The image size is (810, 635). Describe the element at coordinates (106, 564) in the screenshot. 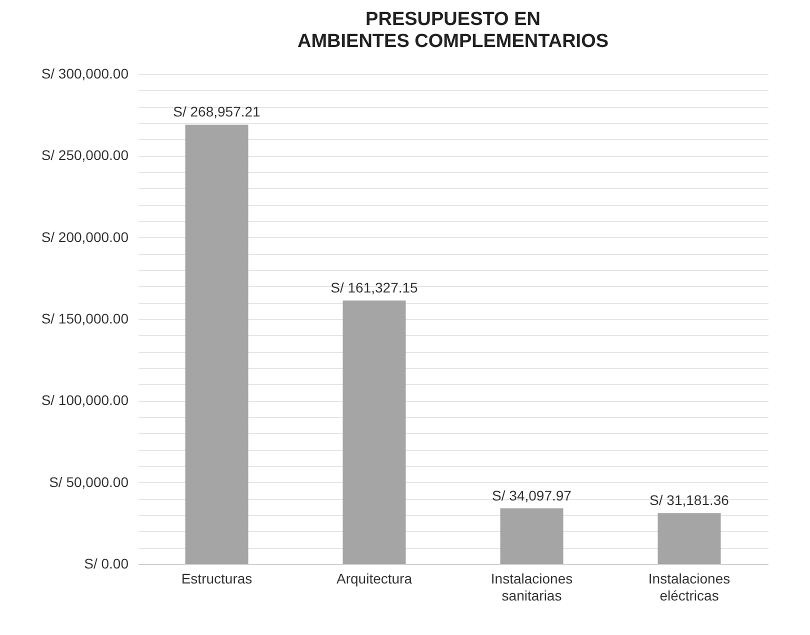

I see `y-tick-label: S/ 0.00` at that location.